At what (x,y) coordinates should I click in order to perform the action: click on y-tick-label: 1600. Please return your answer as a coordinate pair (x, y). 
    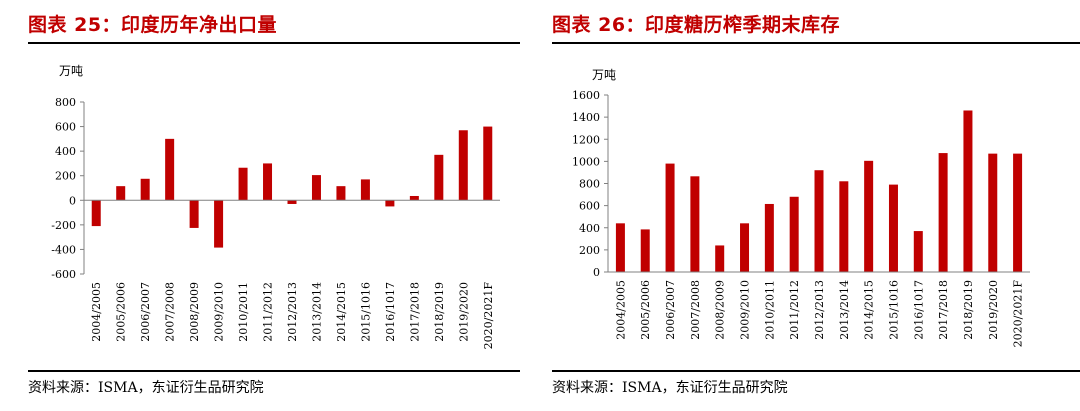
    Looking at the image, I should click on (586, 95).